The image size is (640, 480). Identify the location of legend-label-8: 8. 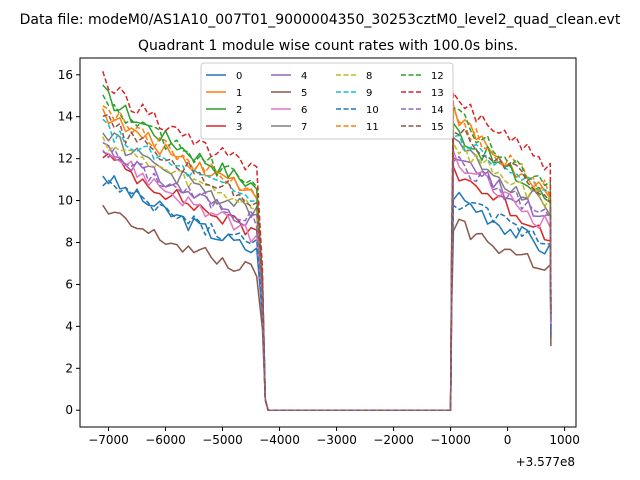
(369, 76).